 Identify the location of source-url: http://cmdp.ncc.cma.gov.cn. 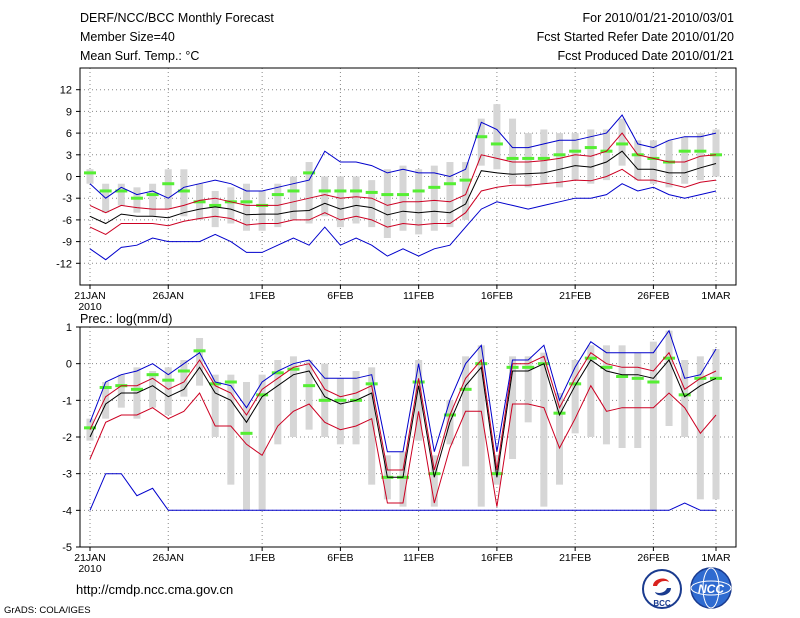
(155, 589).